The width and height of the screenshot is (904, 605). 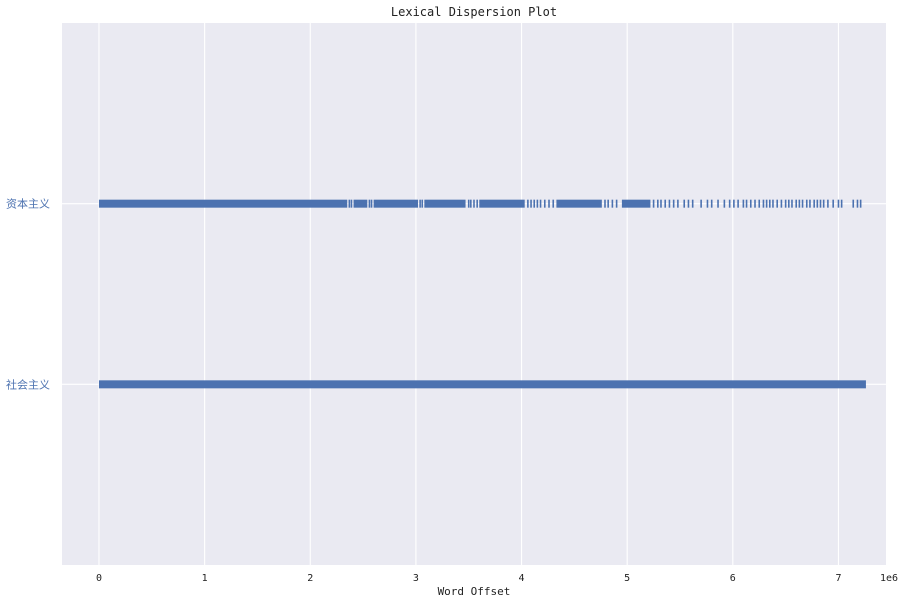 What do you see at coordinates (889, 578) in the screenshot?
I see `x-axis-offset-label: 1e6` at bounding box center [889, 578].